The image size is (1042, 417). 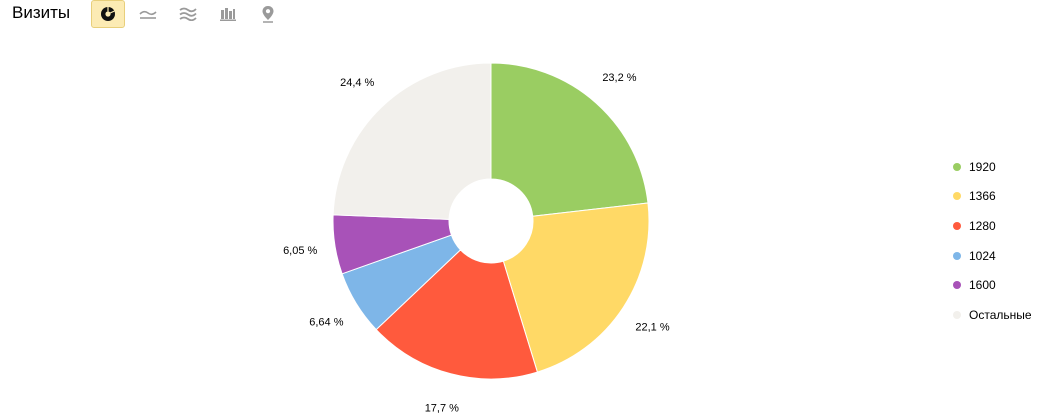 I want to click on area-chart-button, so click(x=188, y=14).